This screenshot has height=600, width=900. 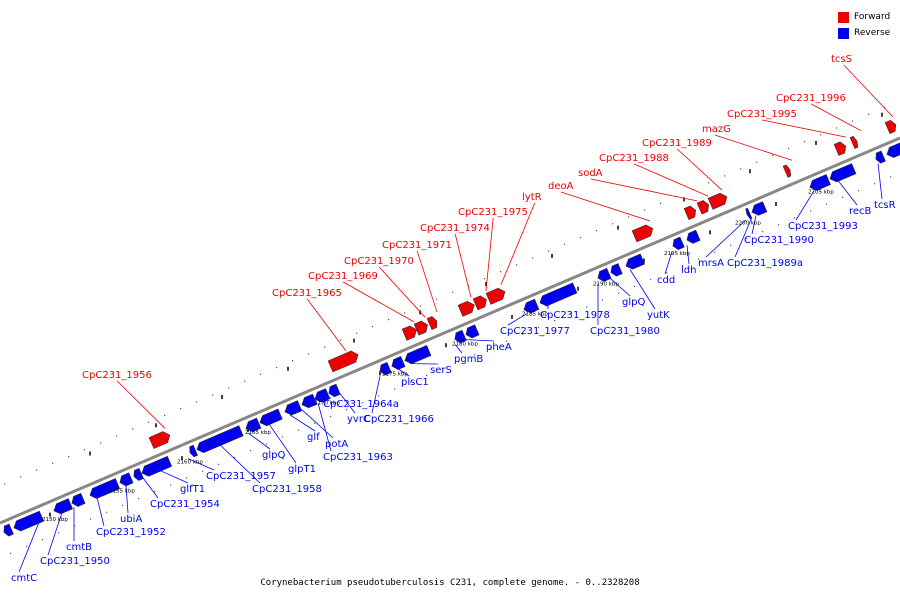 I want to click on forward-gene-label: mazG, so click(x=716, y=129).